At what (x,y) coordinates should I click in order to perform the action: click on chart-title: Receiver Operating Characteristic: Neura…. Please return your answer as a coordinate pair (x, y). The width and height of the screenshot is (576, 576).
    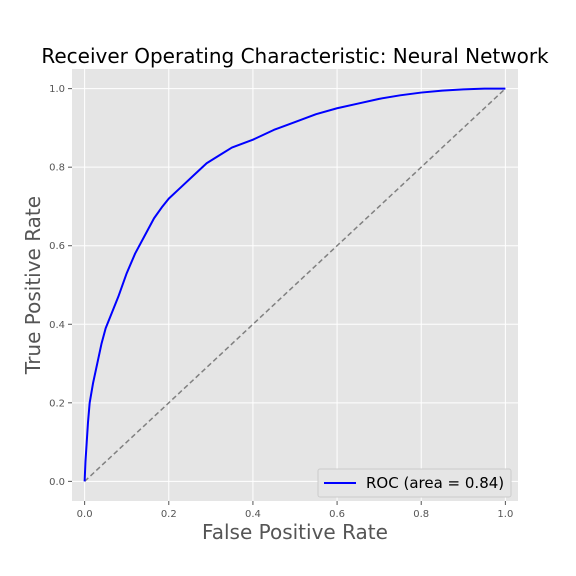
    Looking at the image, I should click on (295, 56).